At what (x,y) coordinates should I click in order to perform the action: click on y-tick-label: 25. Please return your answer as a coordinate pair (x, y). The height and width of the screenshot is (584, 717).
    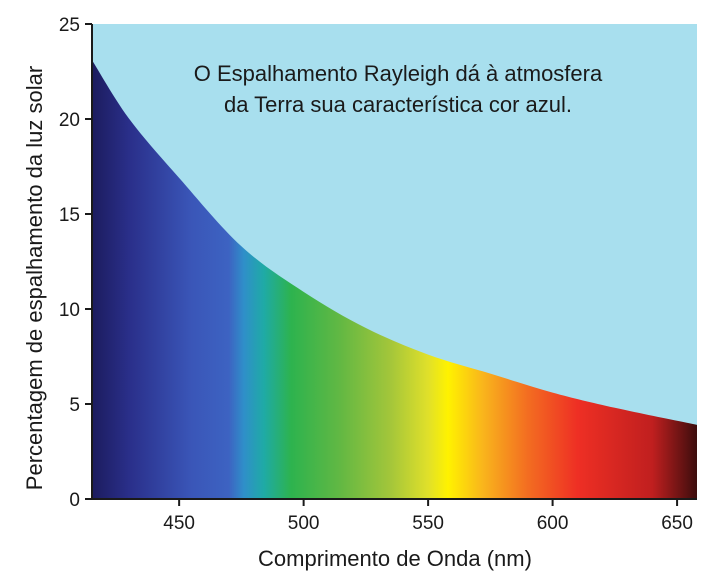
    Looking at the image, I should click on (69, 25).